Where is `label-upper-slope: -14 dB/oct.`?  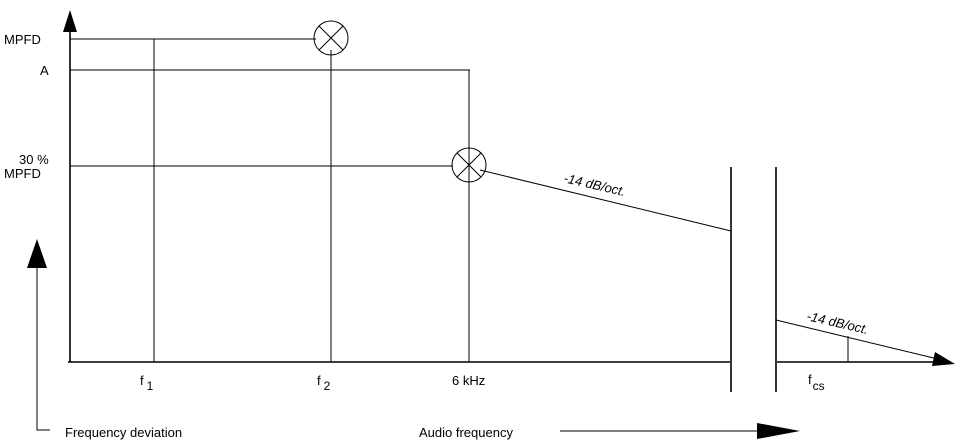 label-upper-slope: -14 dB/oct. is located at coordinates (594, 184).